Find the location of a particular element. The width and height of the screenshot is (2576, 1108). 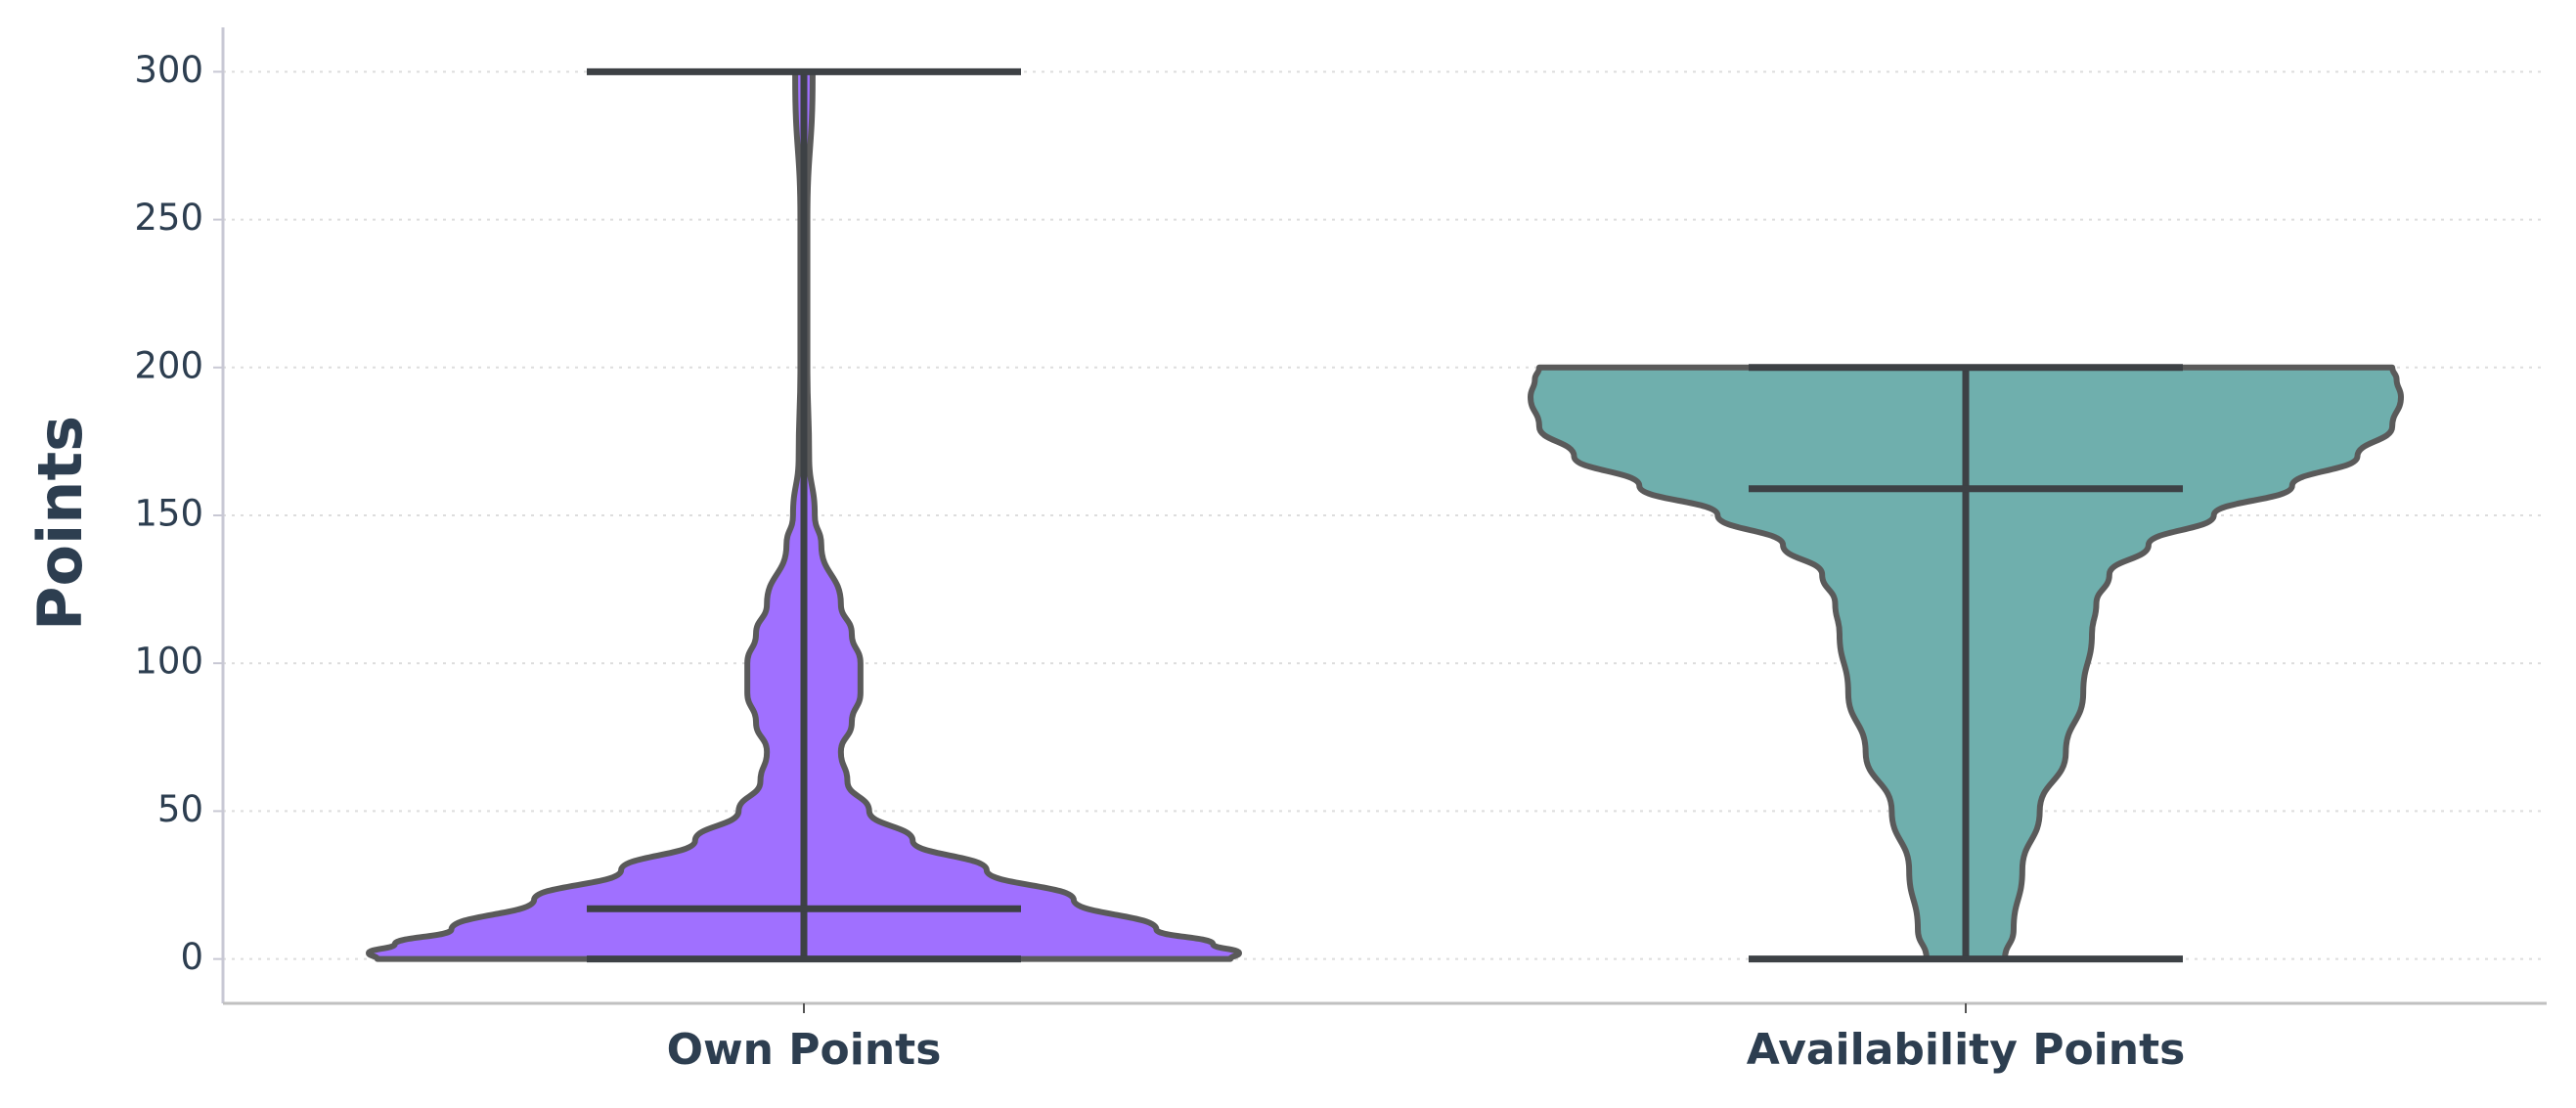

x-tick-label: Availability Points is located at coordinates (1966, 1050).